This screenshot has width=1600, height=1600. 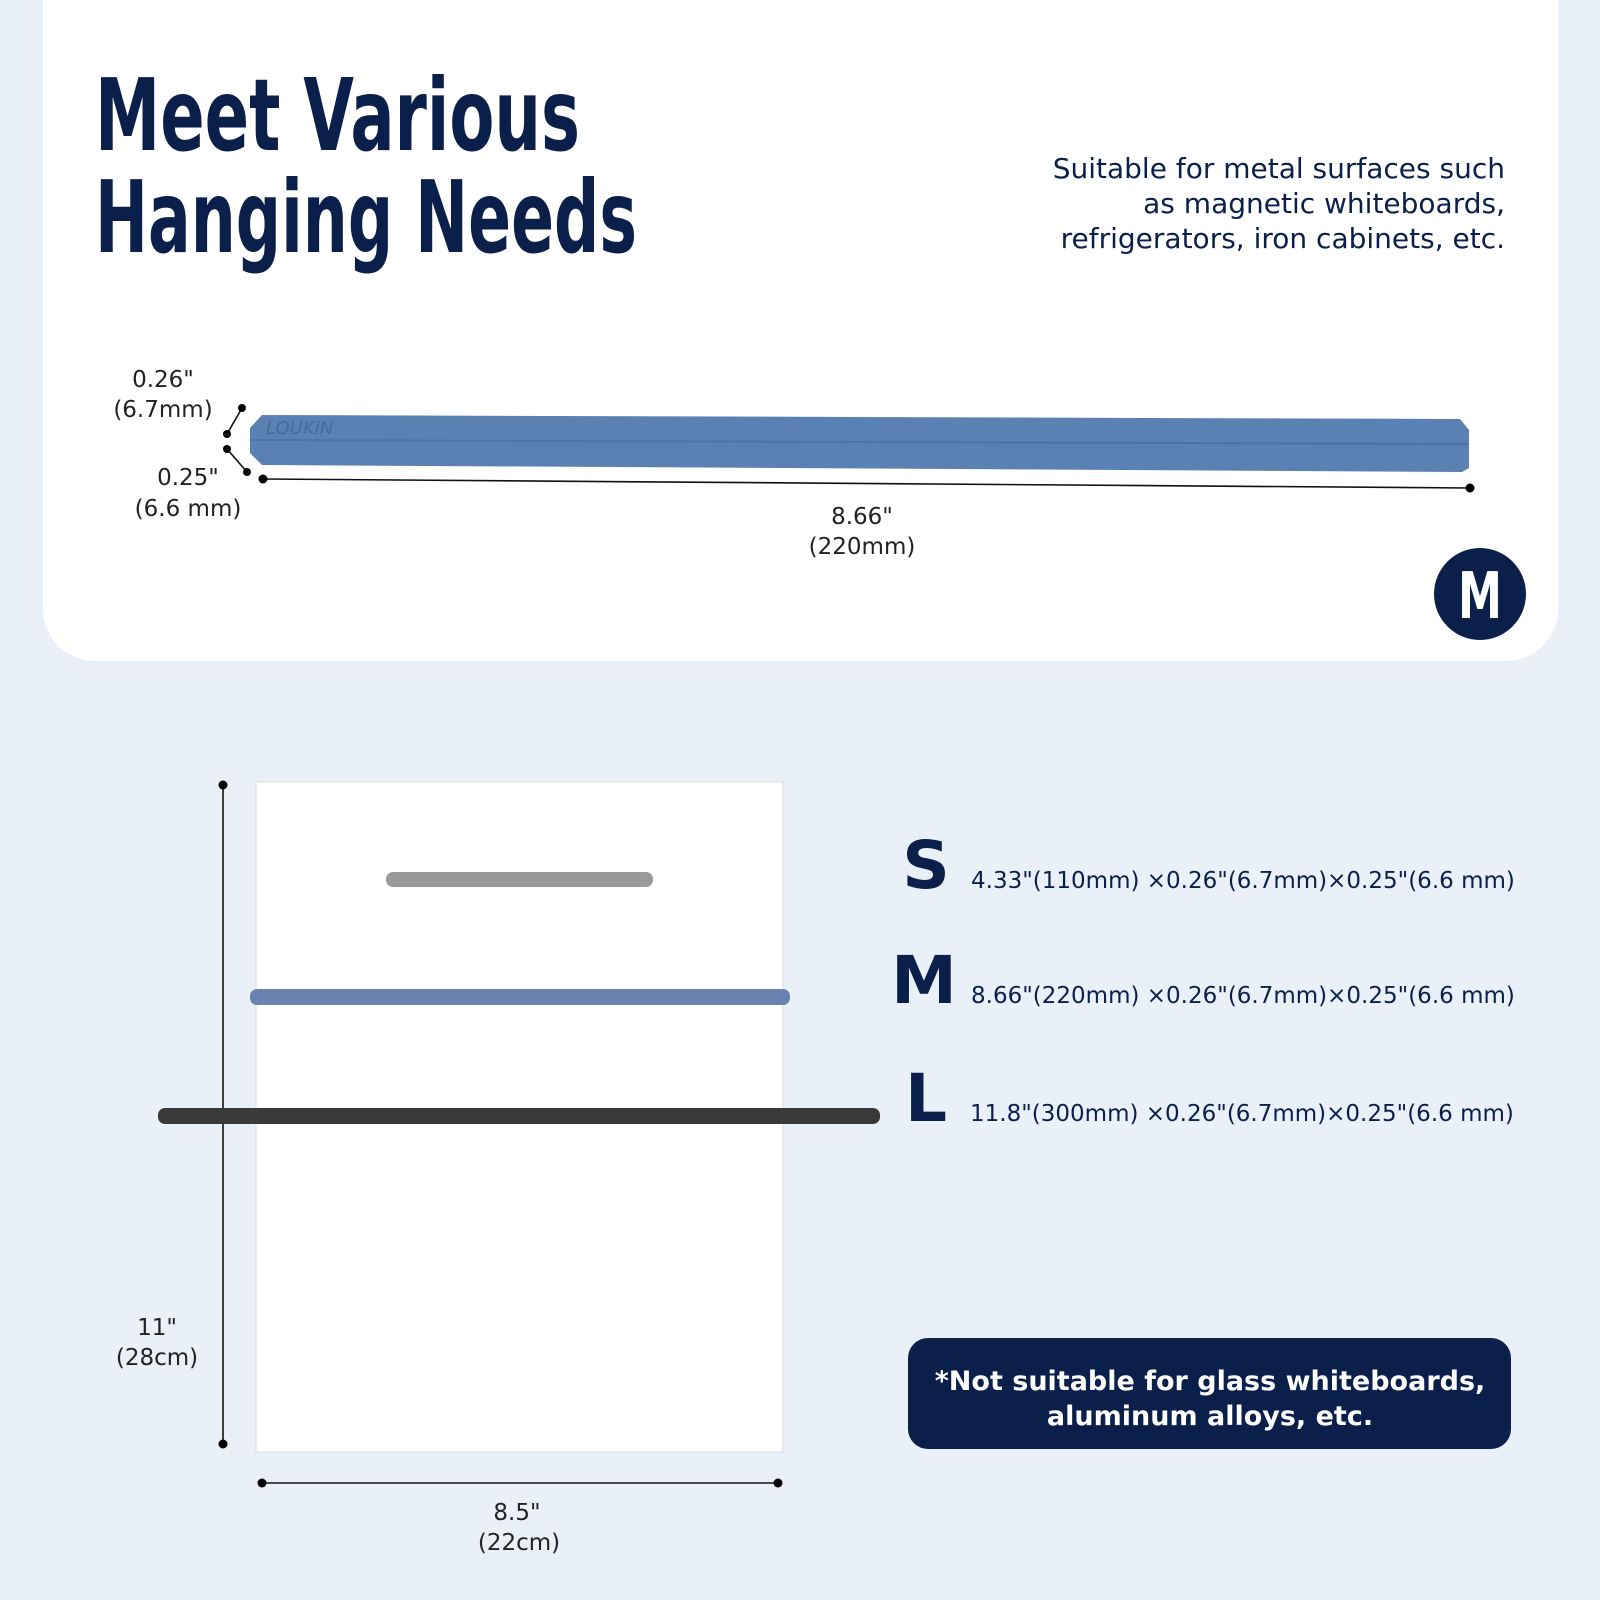 I want to click on bar-l, so click(x=519, y=1116).